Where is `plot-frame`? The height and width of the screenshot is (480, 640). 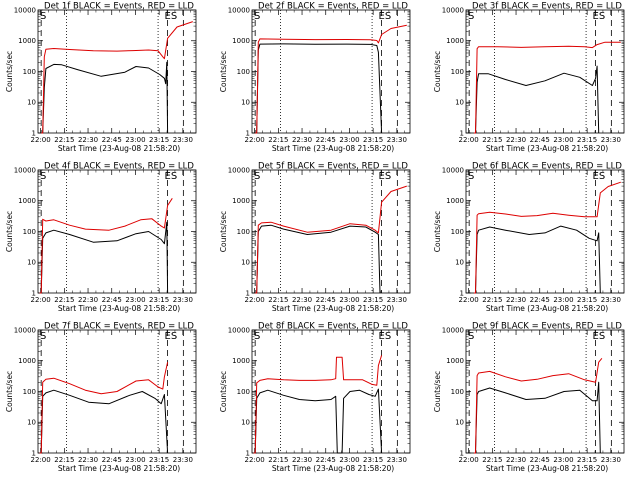
plot-frame is located at coordinates (331, 231).